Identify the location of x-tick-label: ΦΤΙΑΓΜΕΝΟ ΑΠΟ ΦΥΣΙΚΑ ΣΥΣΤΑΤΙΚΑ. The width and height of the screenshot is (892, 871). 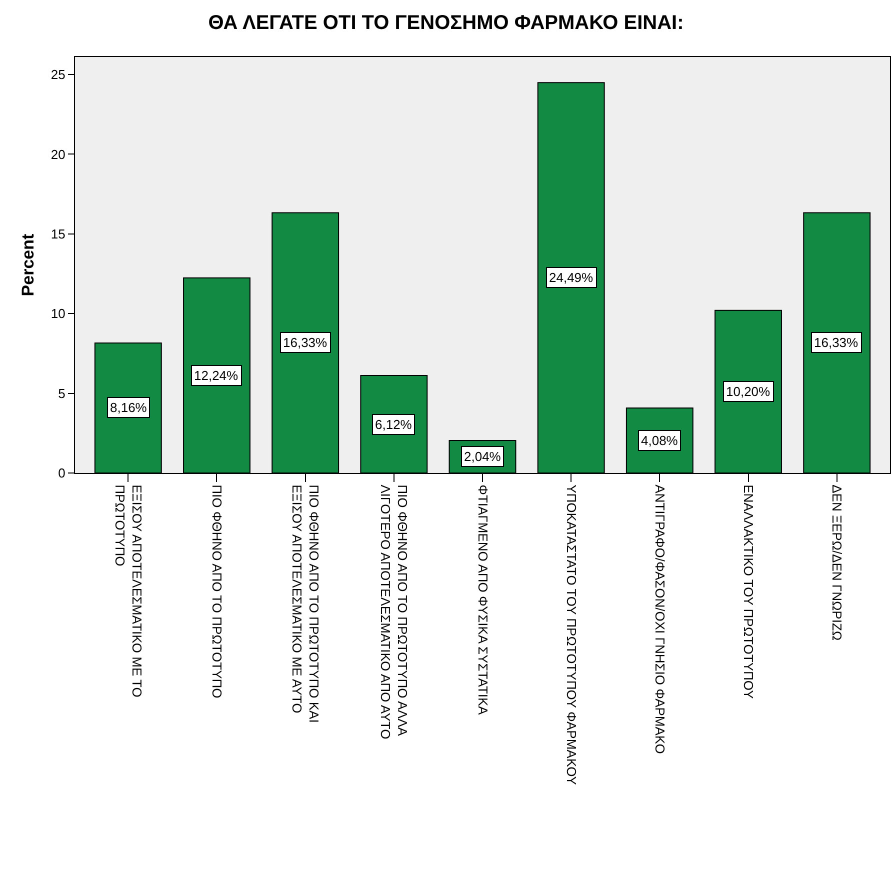
(482, 600).